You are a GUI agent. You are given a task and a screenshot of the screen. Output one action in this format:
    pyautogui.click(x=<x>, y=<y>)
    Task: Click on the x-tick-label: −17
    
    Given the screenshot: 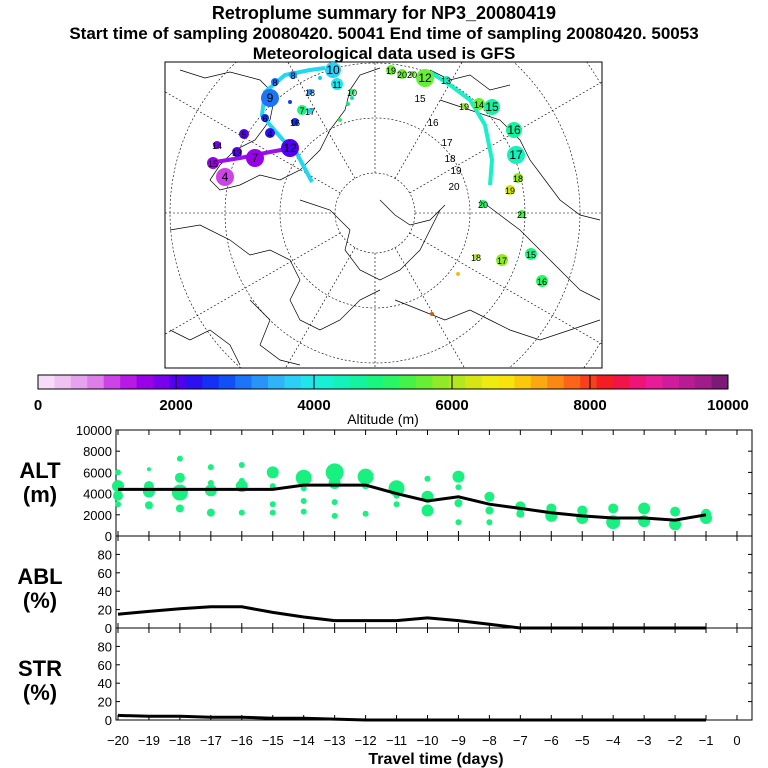 What is the action you would take?
    pyautogui.click(x=211, y=740)
    